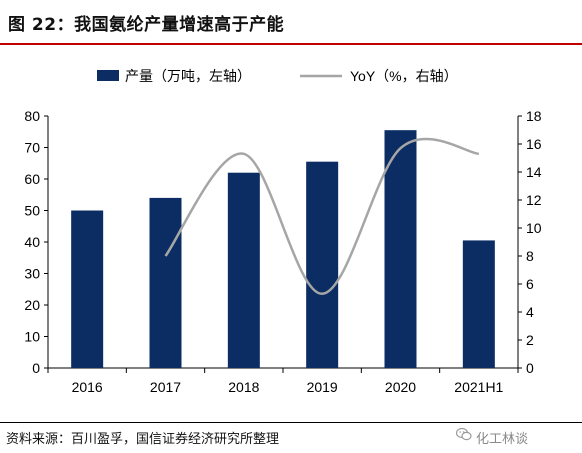 Image resolution: width=582 pixels, height=453 pixels. Describe the element at coordinates (87, 289) in the screenshot. I see `bar-2016` at that location.